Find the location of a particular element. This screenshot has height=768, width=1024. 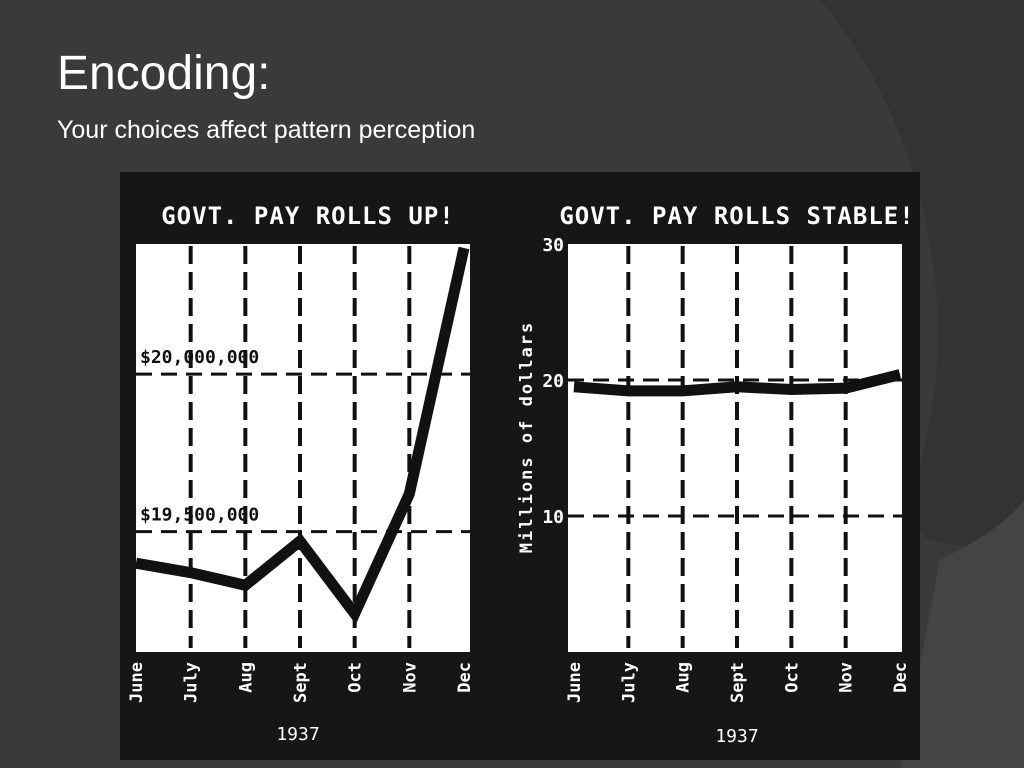

slide-title: Encoding: is located at coordinates (164, 73).